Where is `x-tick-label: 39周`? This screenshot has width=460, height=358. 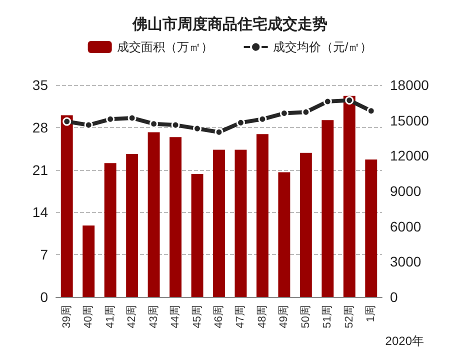
x-tick-label: 39周 is located at coordinates (66, 316).